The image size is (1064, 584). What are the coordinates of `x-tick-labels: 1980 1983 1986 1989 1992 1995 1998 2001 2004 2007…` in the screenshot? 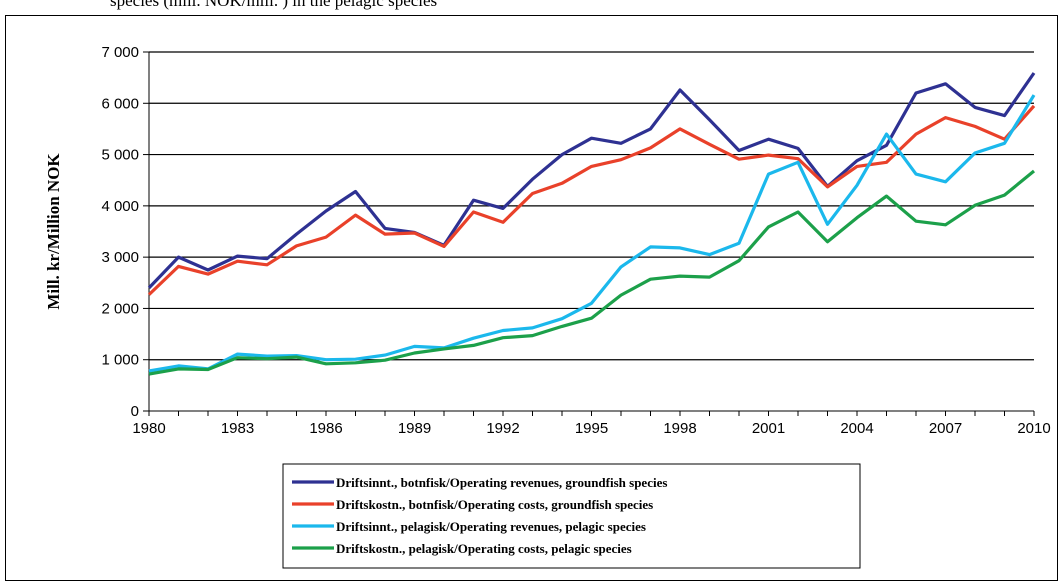 It's located at (591, 428).